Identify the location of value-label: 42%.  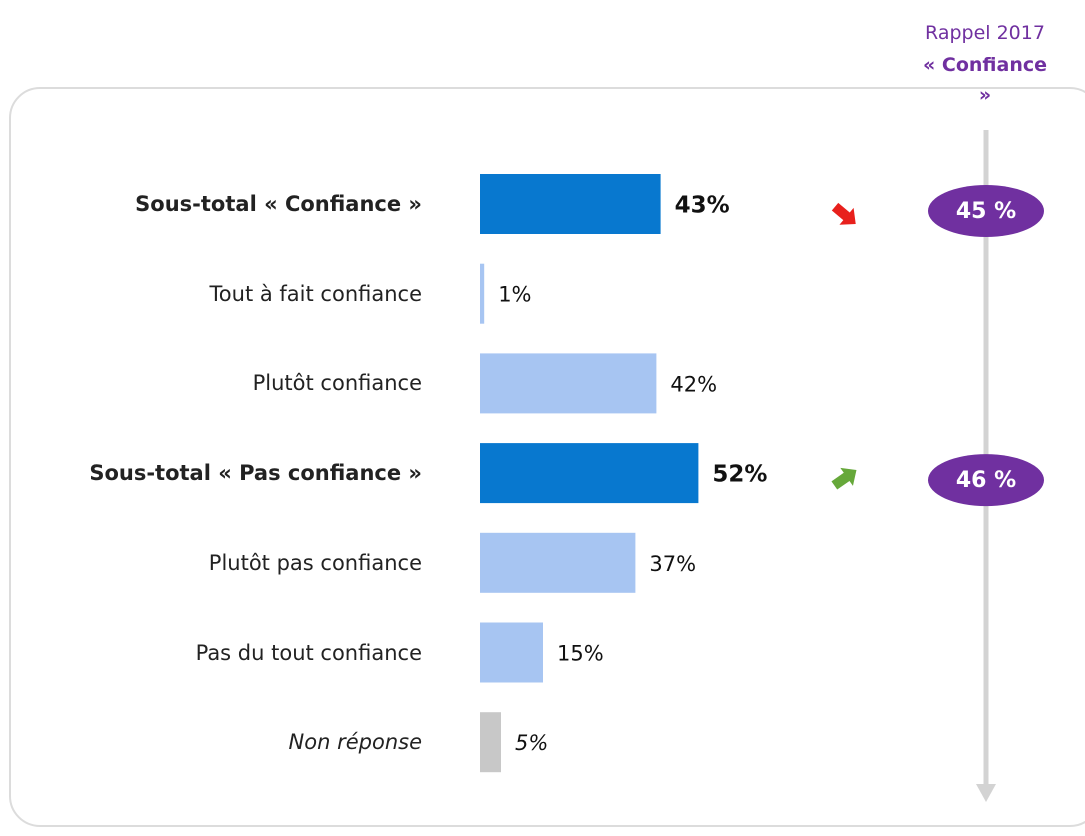
(693, 384).